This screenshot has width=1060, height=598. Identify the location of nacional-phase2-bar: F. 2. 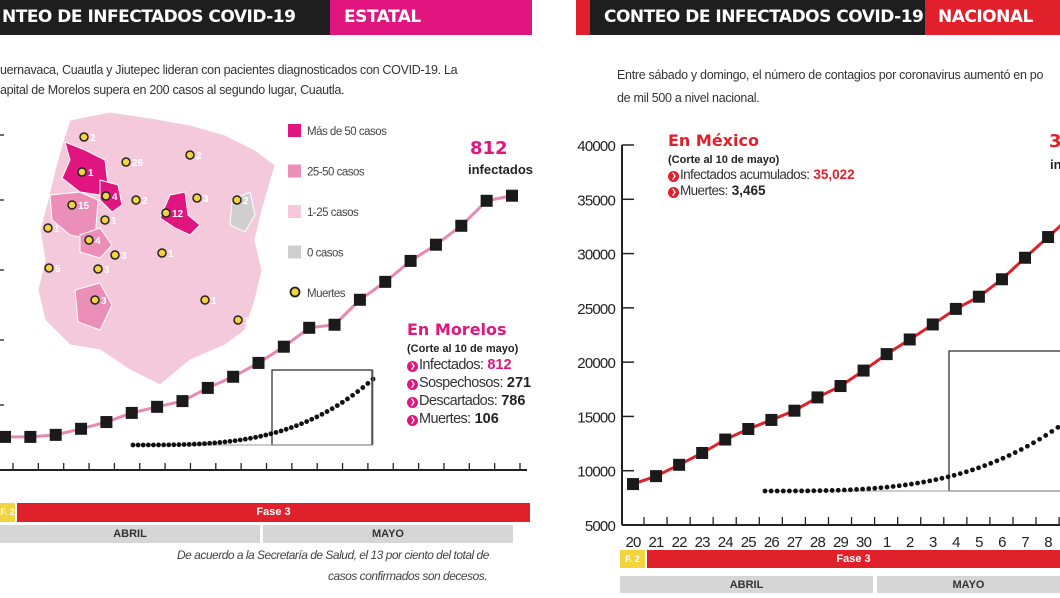
(632, 559).